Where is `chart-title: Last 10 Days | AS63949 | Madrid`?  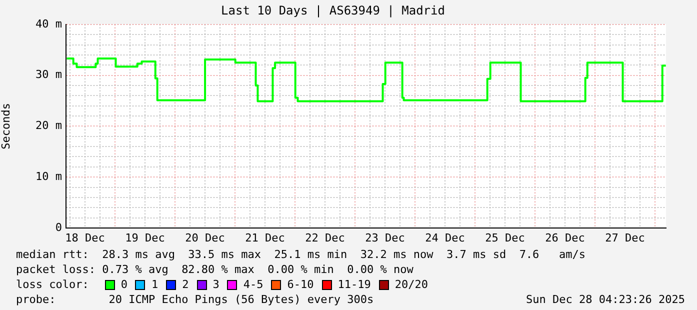 chart-title: Last 10 Days | AS63949 | Madrid is located at coordinates (333, 10).